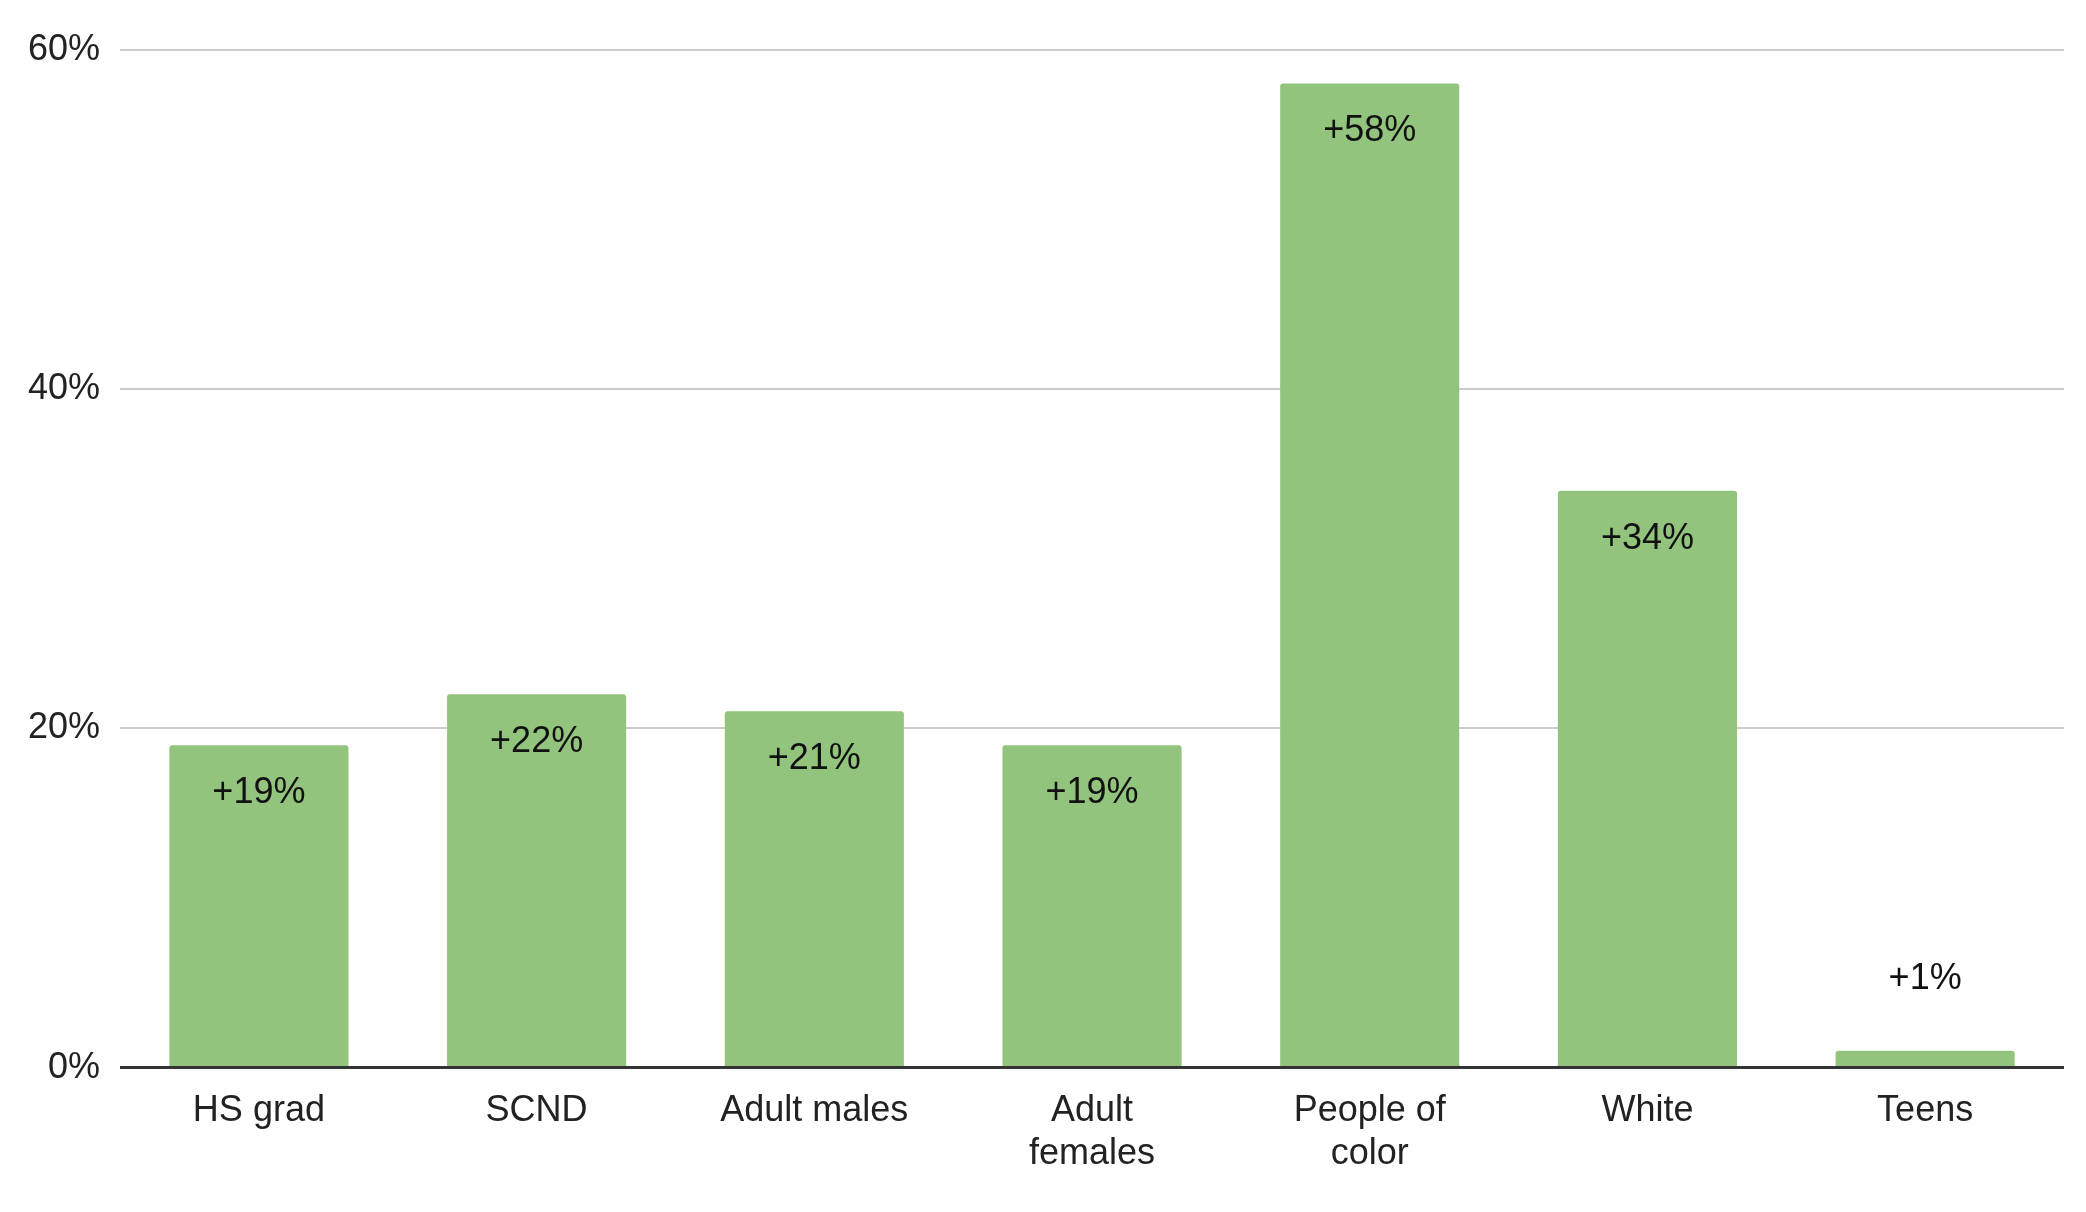  Describe the element at coordinates (74, 1065) in the screenshot. I see `y-tick-label: 0%` at that location.